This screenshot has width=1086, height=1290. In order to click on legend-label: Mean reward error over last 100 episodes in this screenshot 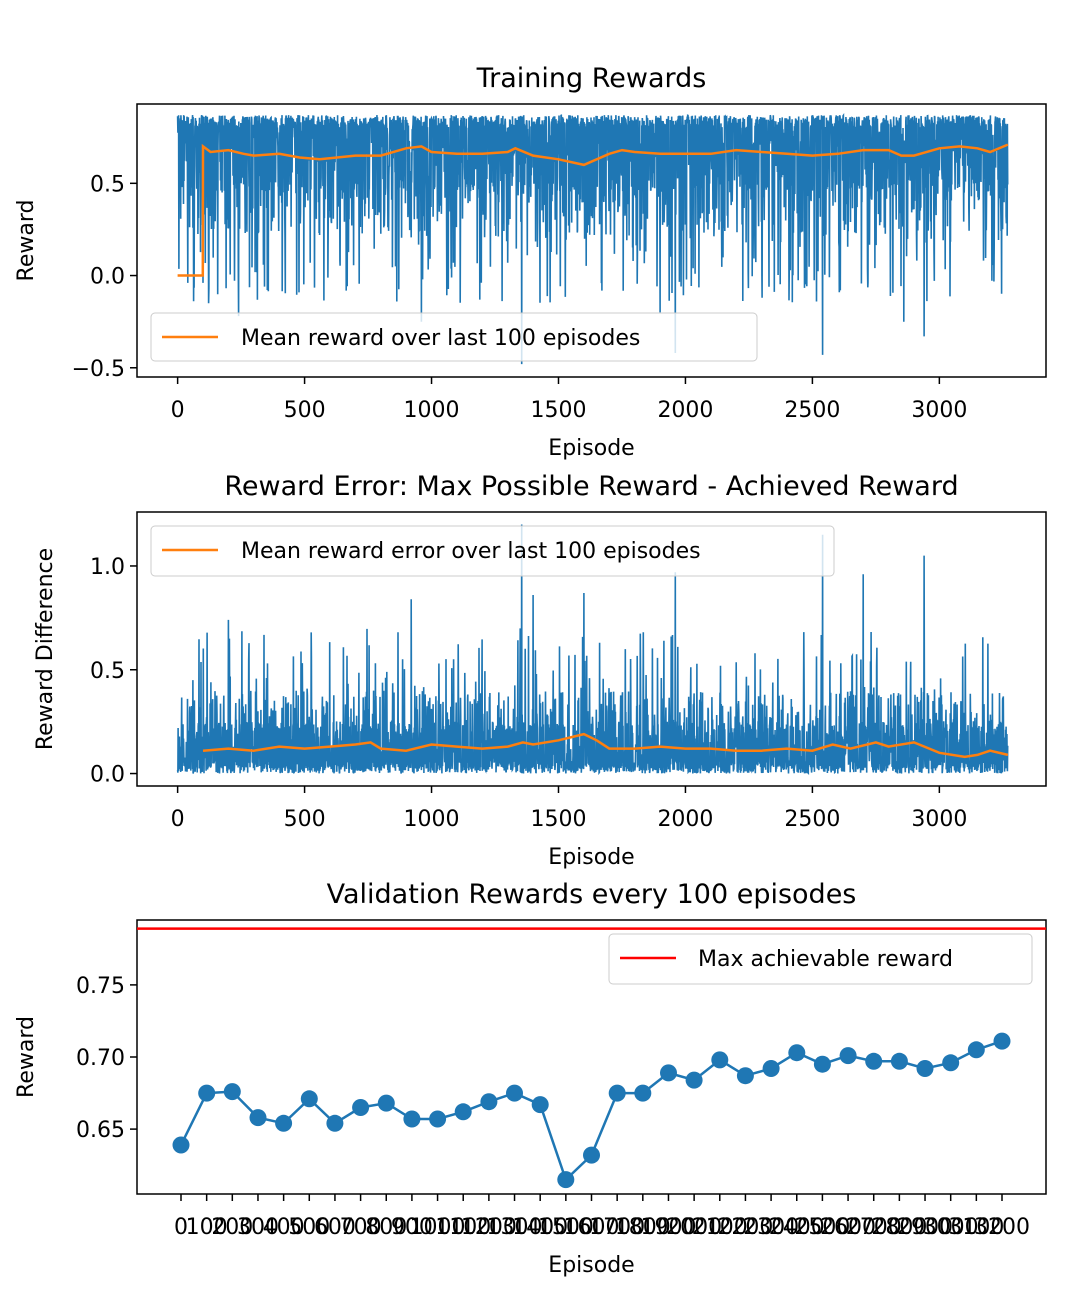, I will do `click(471, 551)`.